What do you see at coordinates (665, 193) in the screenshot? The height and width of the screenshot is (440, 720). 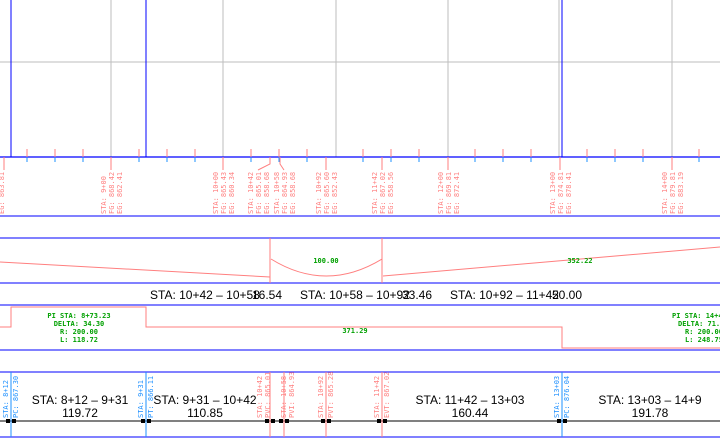 I see `station-label: STA: 14+00` at bounding box center [665, 193].